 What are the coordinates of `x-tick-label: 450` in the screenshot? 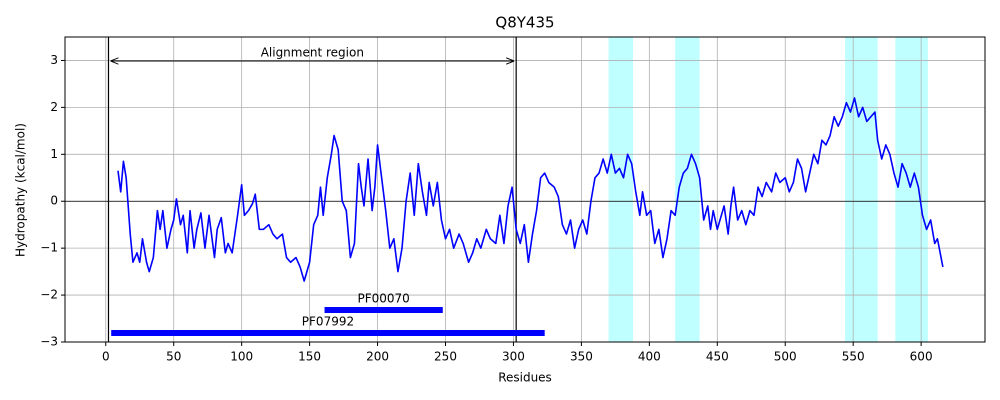 It's located at (717, 357).